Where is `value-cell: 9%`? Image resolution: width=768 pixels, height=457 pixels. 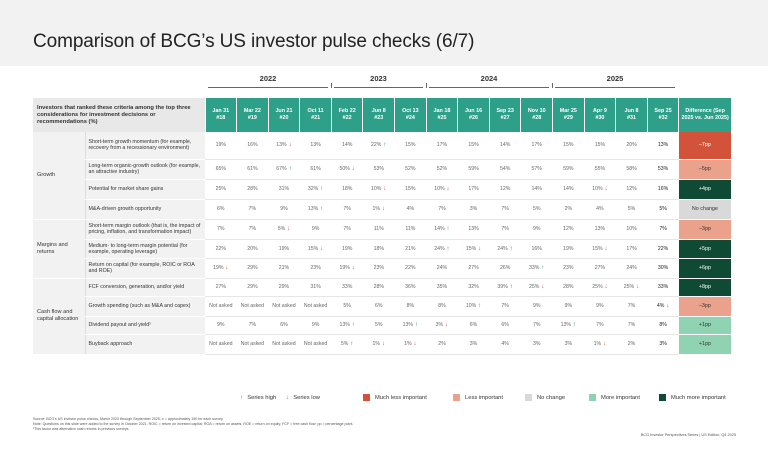
value-cell: 9% is located at coordinates (284, 209).